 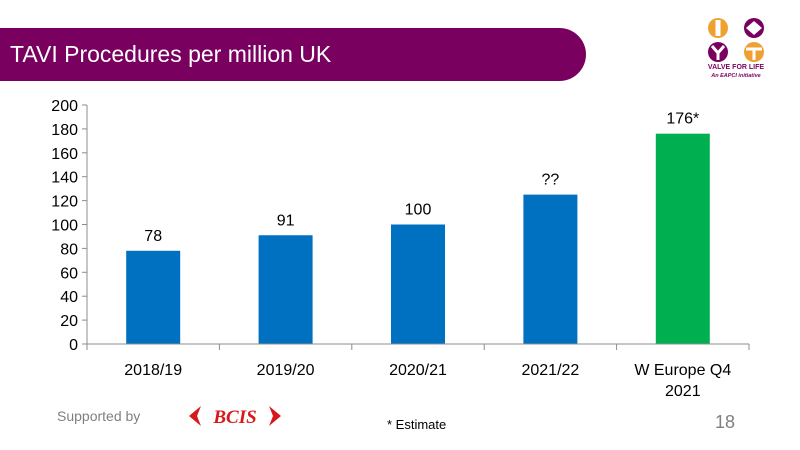 What do you see at coordinates (682, 119) in the screenshot?
I see `data-label: 176*` at bounding box center [682, 119].